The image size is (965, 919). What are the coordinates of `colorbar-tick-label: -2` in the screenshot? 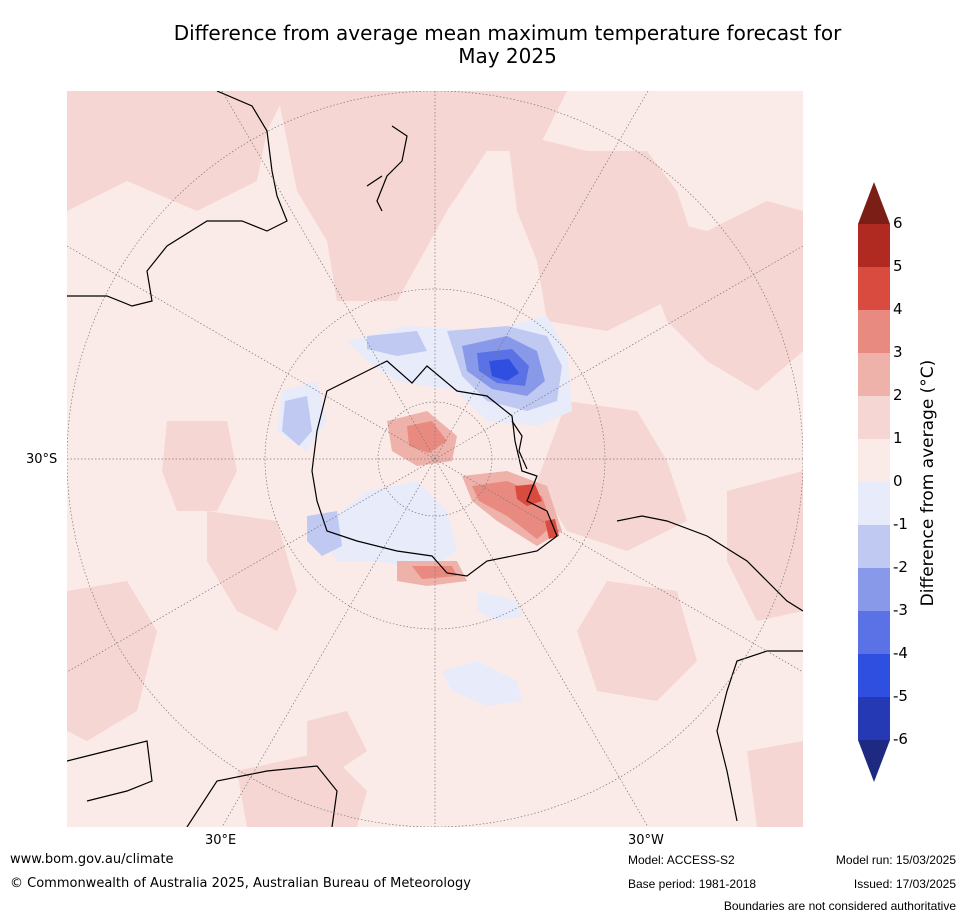 It's located at (900, 567).